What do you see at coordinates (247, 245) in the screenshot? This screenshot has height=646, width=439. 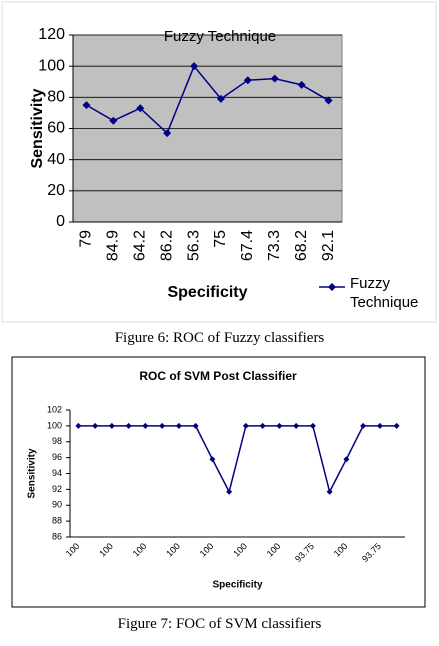 I see `x-tick-label: 67.4` at bounding box center [247, 245].